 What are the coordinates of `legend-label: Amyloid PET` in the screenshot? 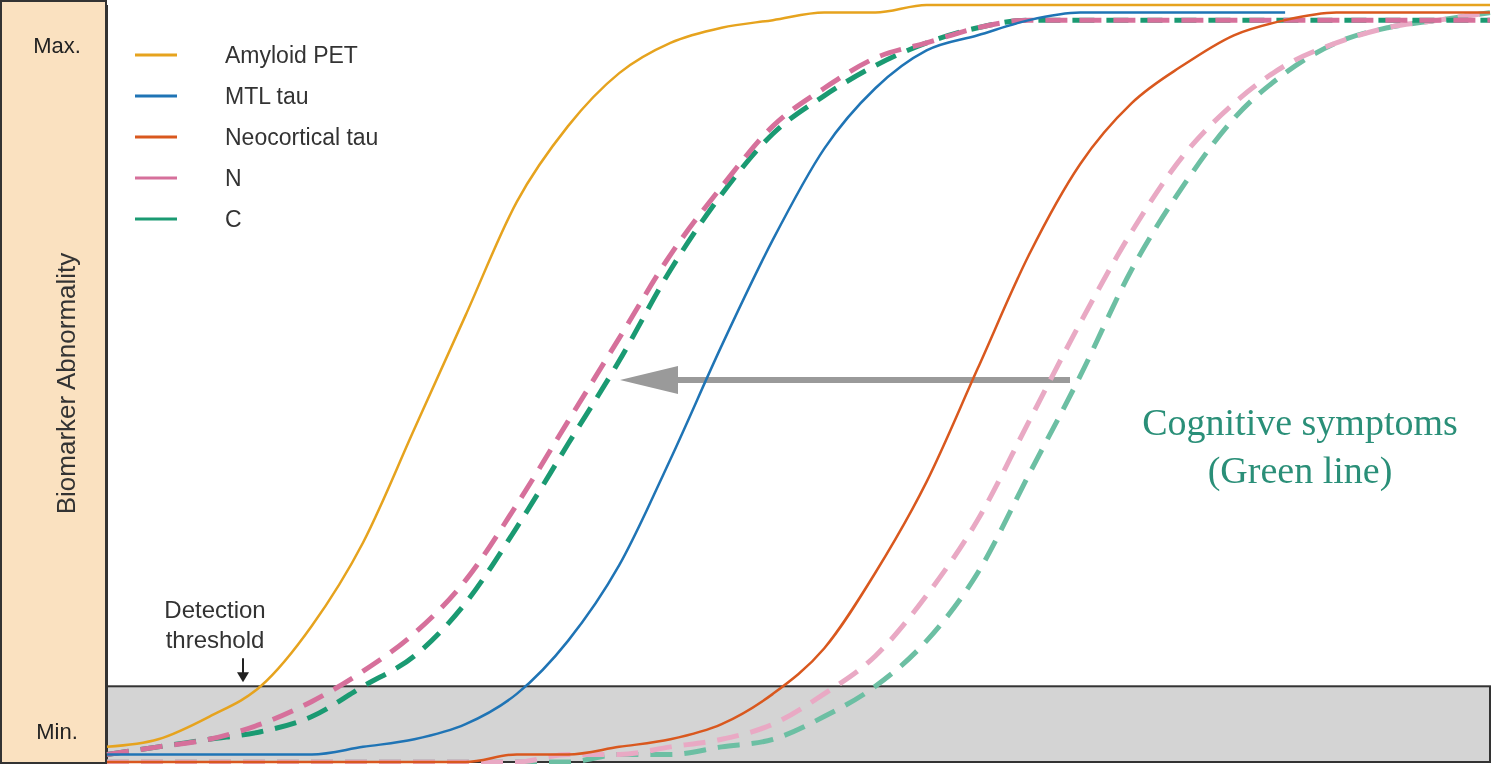 It's located at (291, 55).